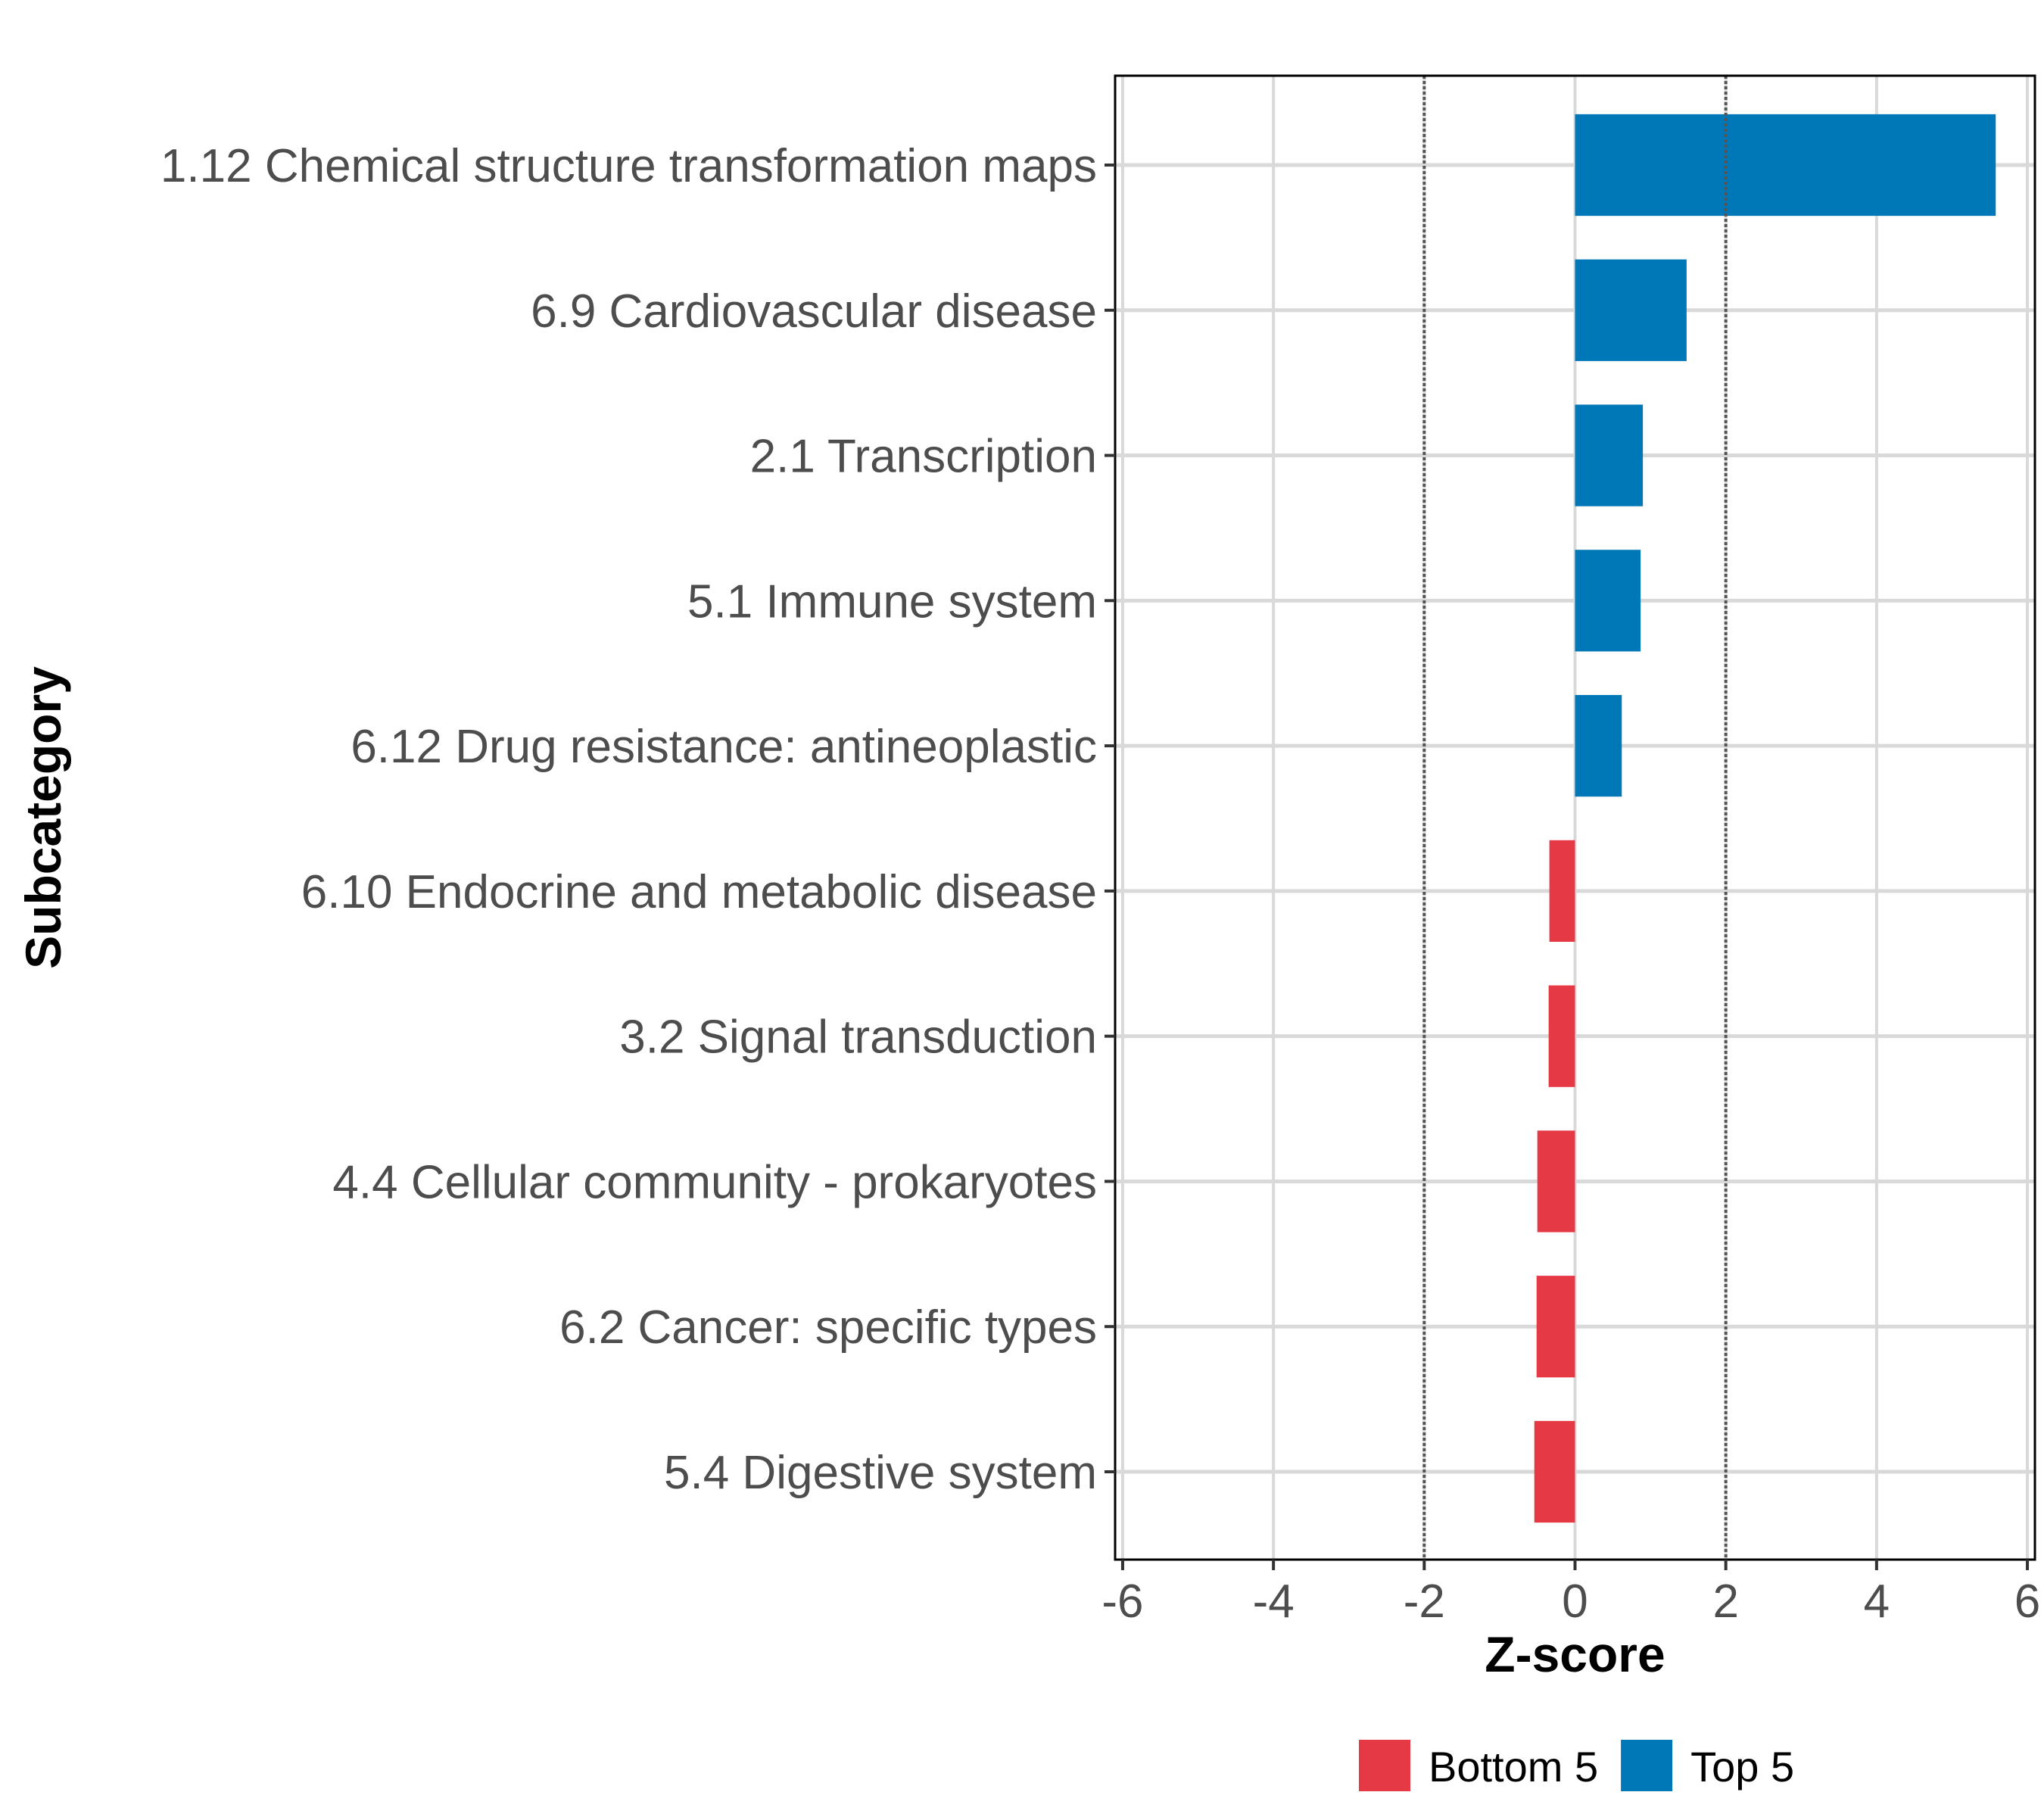 This screenshot has height=1817, width=2044. I want to click on y-tick-label: 6.12 Drug resistance: antineoplastic, so click(724, 747).